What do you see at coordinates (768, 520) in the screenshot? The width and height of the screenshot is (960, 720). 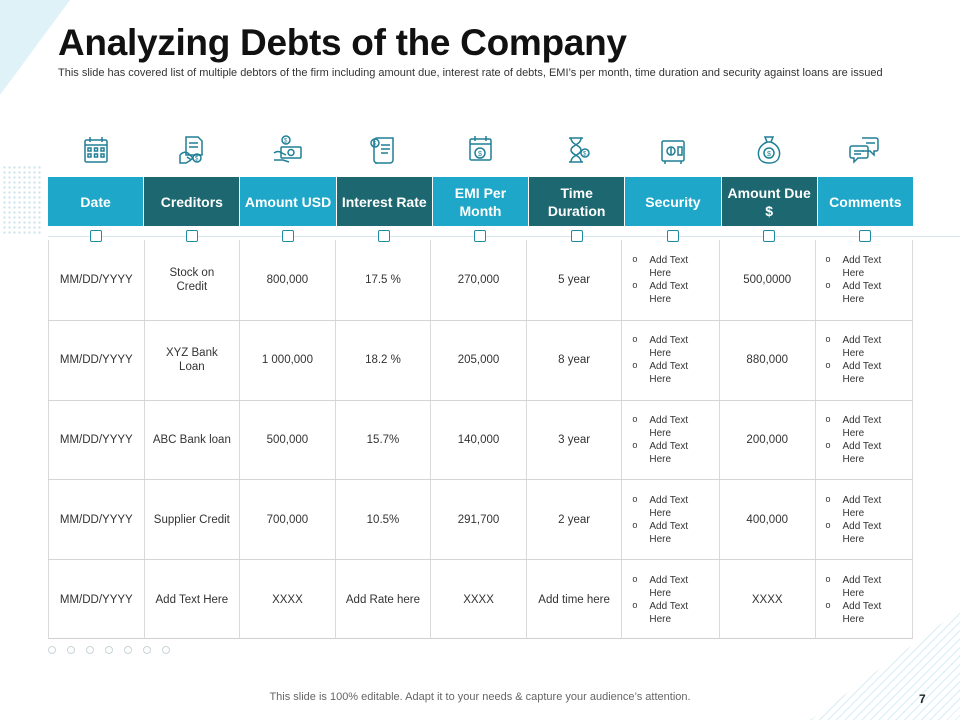 I see `cell-amount-due: 400,000` at bounding box center [768, 520].